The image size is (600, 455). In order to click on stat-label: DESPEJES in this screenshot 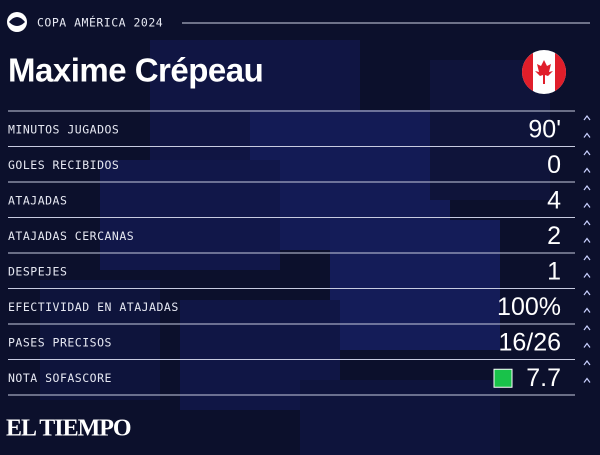, I will do `click(37, 271)`.